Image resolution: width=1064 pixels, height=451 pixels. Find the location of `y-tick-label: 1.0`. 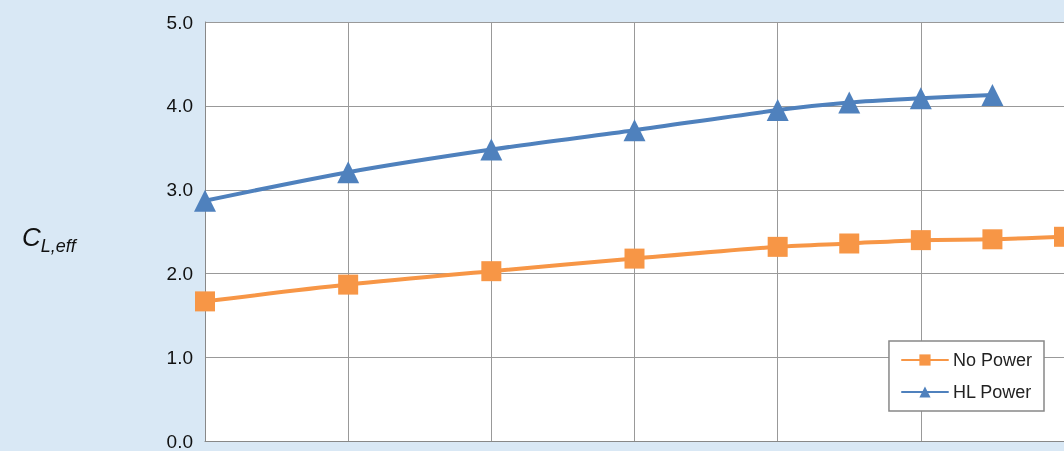

y-tick-label: 1.0 is located at coordinates (179, 358).